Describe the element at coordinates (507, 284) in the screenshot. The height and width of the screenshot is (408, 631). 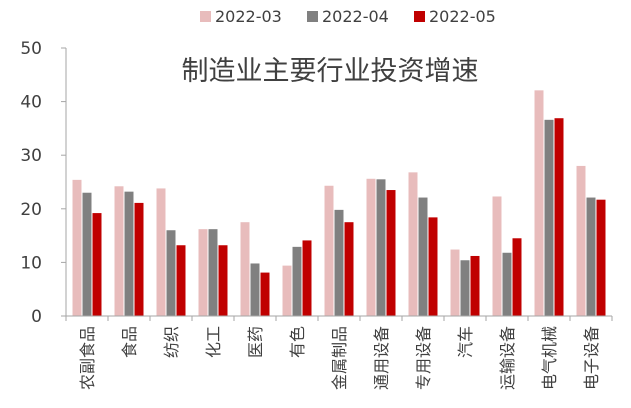
I see `bar-2022-04-运输设备` at that location.